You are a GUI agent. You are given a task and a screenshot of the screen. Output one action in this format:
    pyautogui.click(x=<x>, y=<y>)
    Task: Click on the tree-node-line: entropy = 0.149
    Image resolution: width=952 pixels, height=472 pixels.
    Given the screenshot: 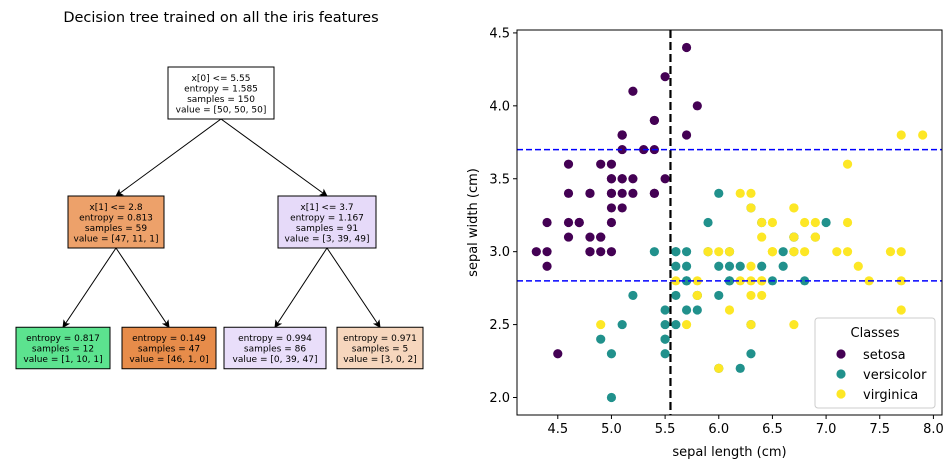 What is the action you would take?
    pyautogui.click(x=169, y=339)
    